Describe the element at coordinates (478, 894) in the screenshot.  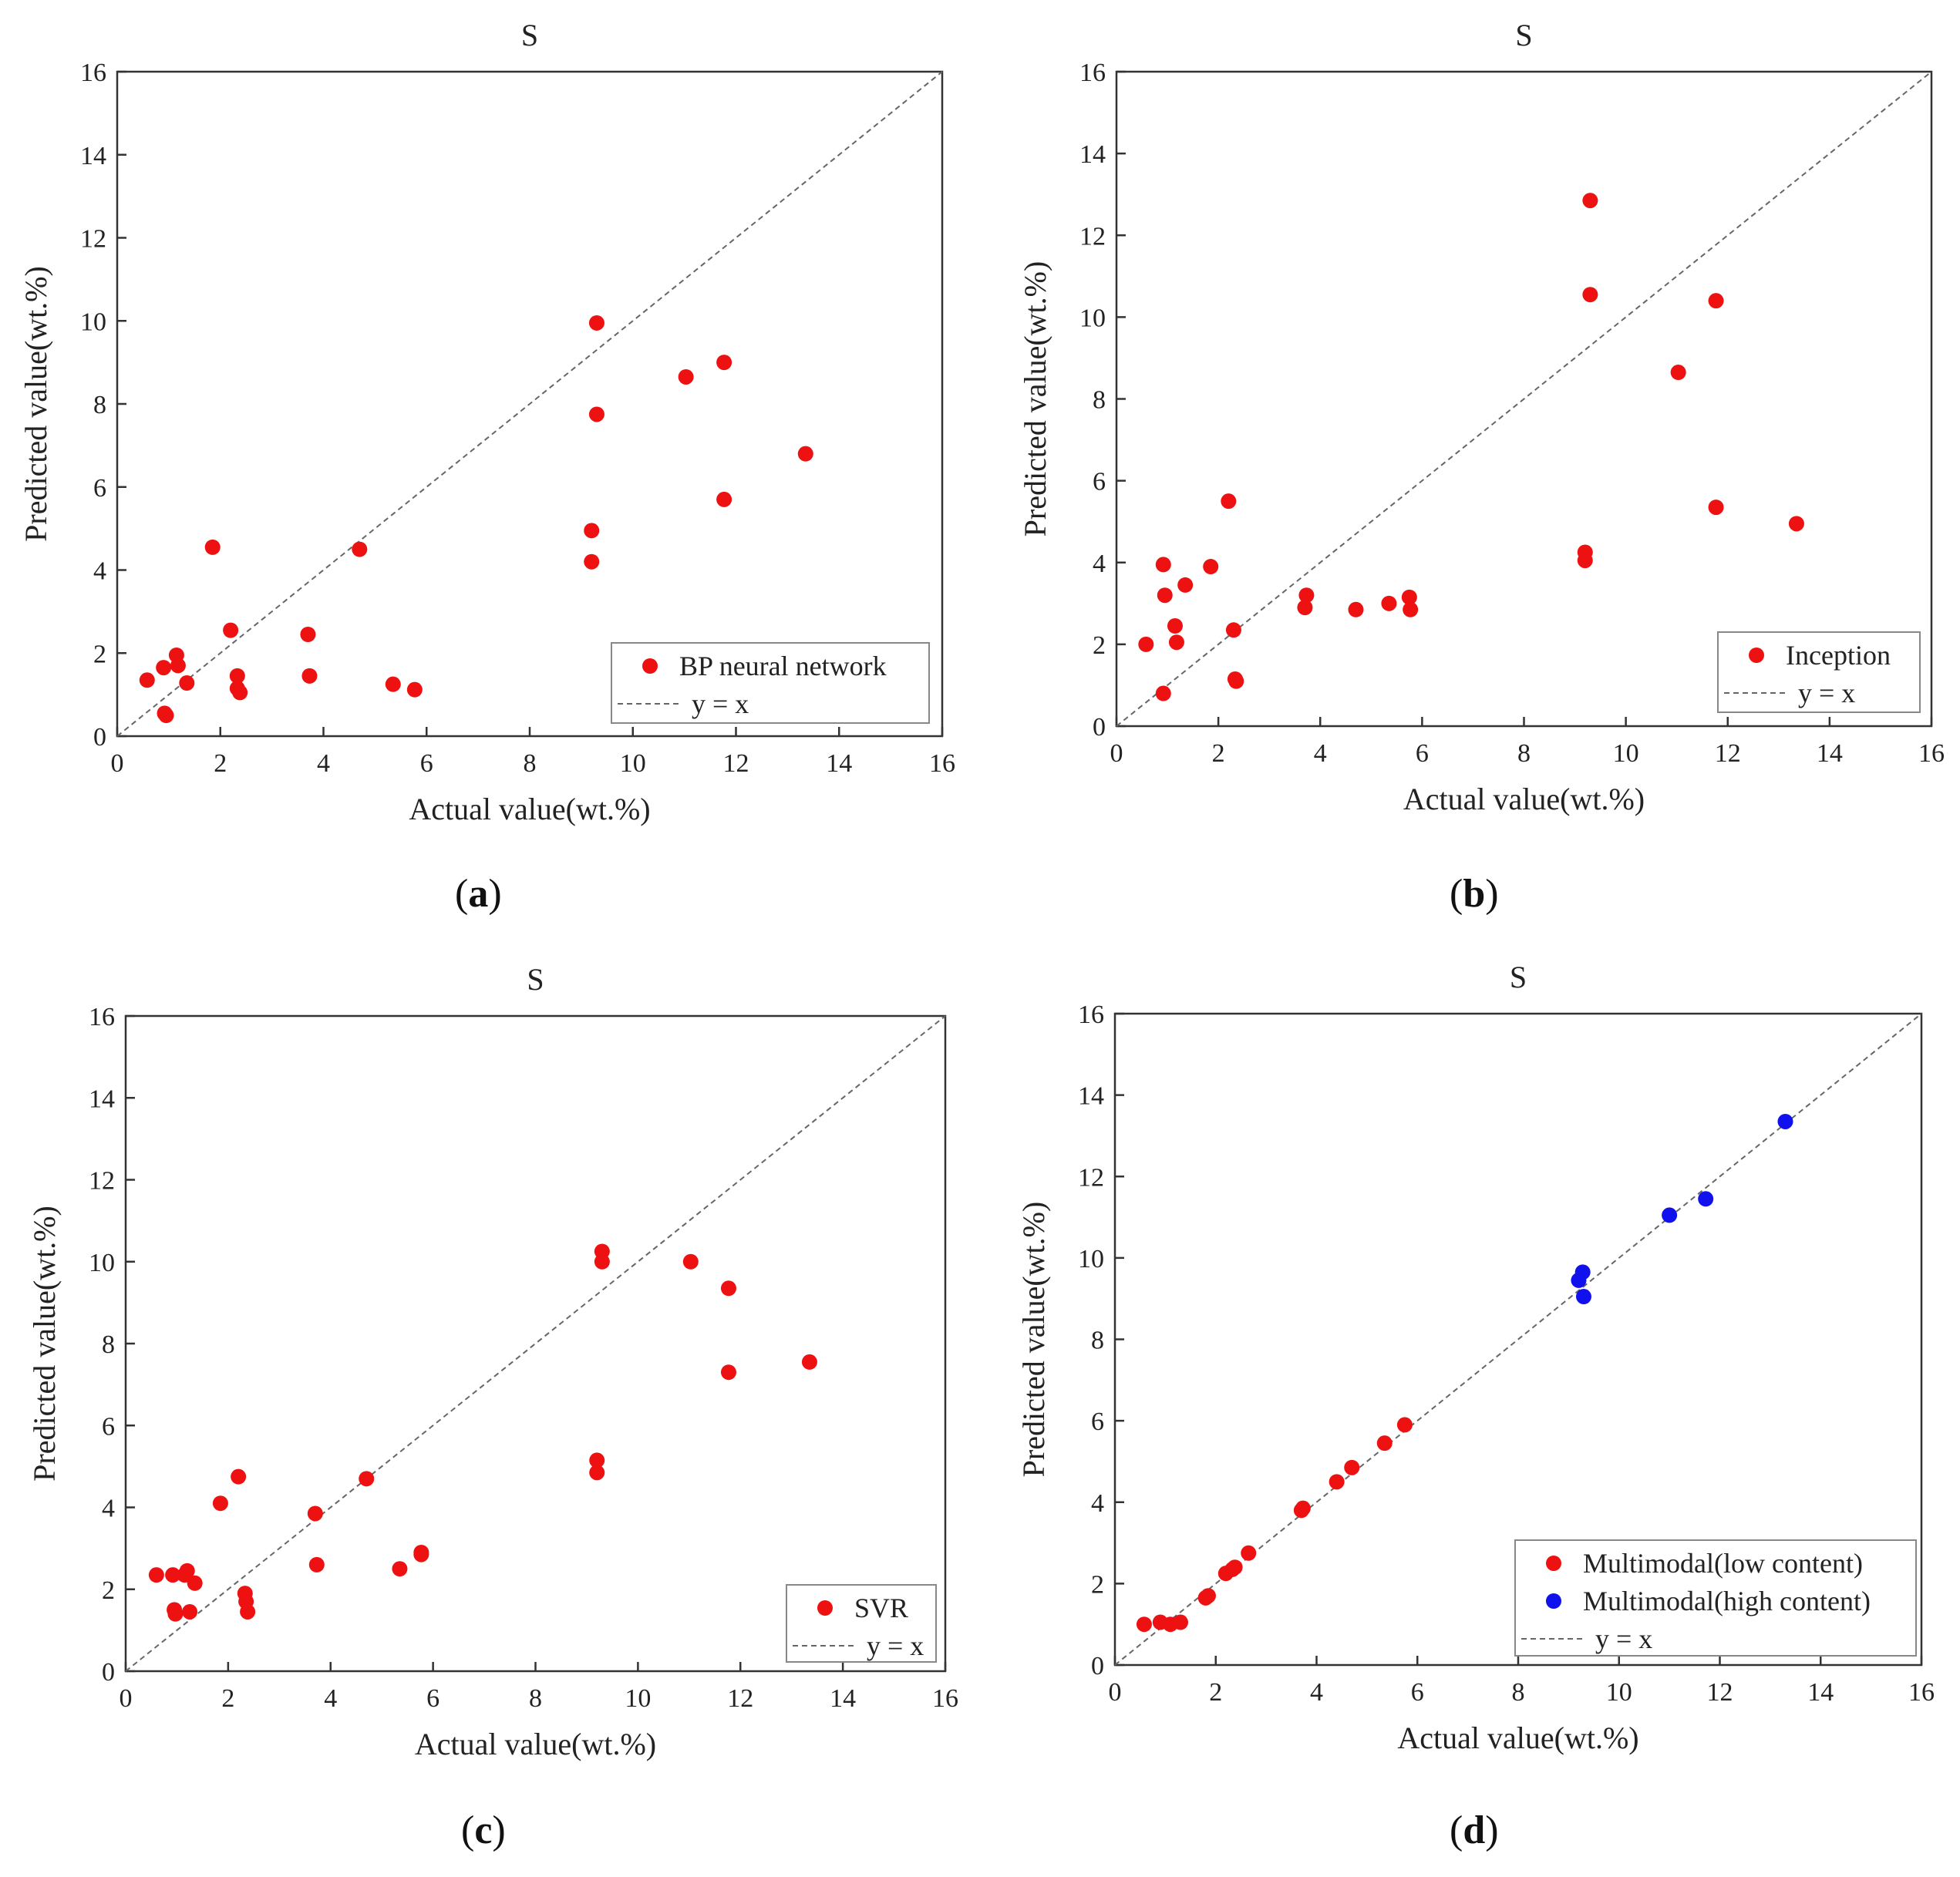
I see `caption-a: (a)` at that location.